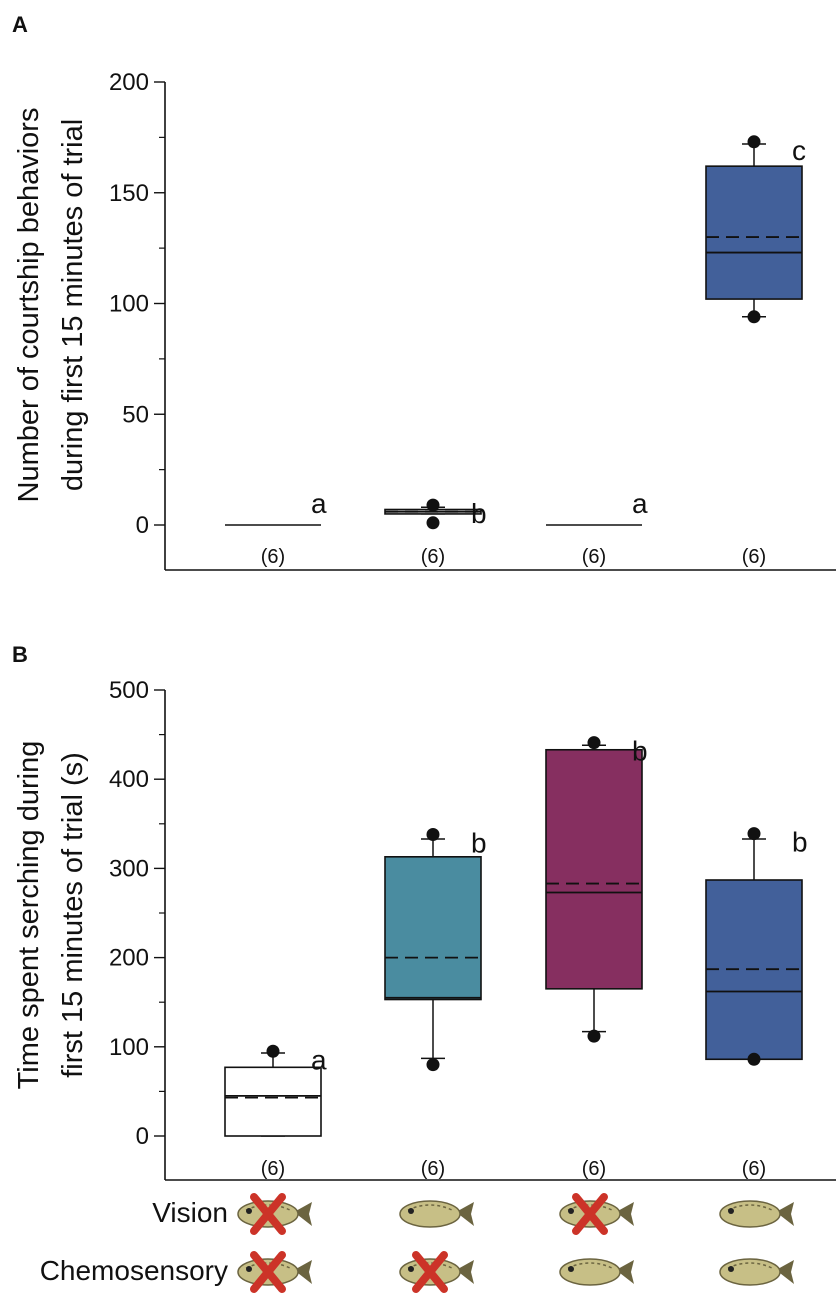 This screenshot has height=1300, width=838. I want to click on panel-a-box-group-3: a (6), so click(597, 528).